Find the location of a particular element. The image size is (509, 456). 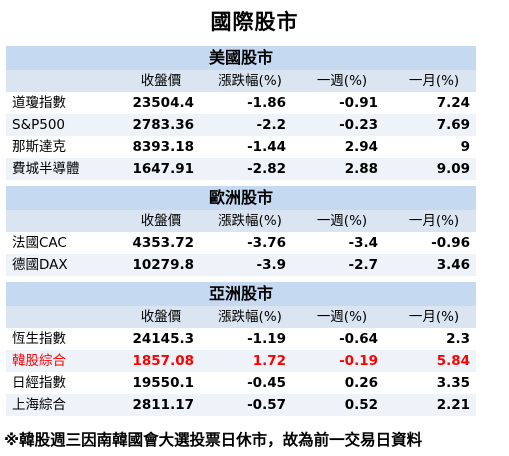

section-title: 亞洲股市 is located at coordinates (241, 294).